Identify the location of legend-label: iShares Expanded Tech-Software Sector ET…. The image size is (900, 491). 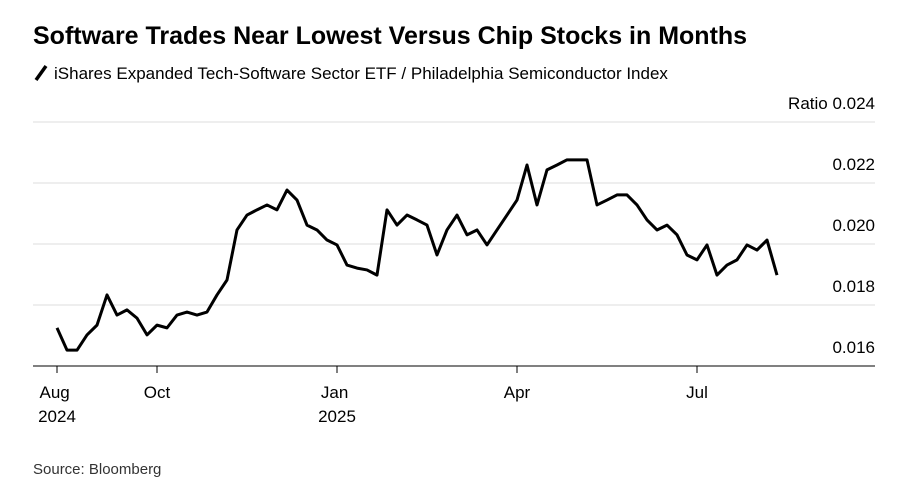
(361, 73).